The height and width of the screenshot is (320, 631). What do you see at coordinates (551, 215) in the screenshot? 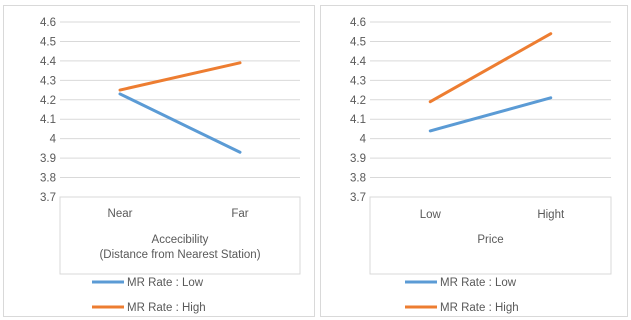
I see `x-tick-label: Hight` at bounding box center [551, 215].